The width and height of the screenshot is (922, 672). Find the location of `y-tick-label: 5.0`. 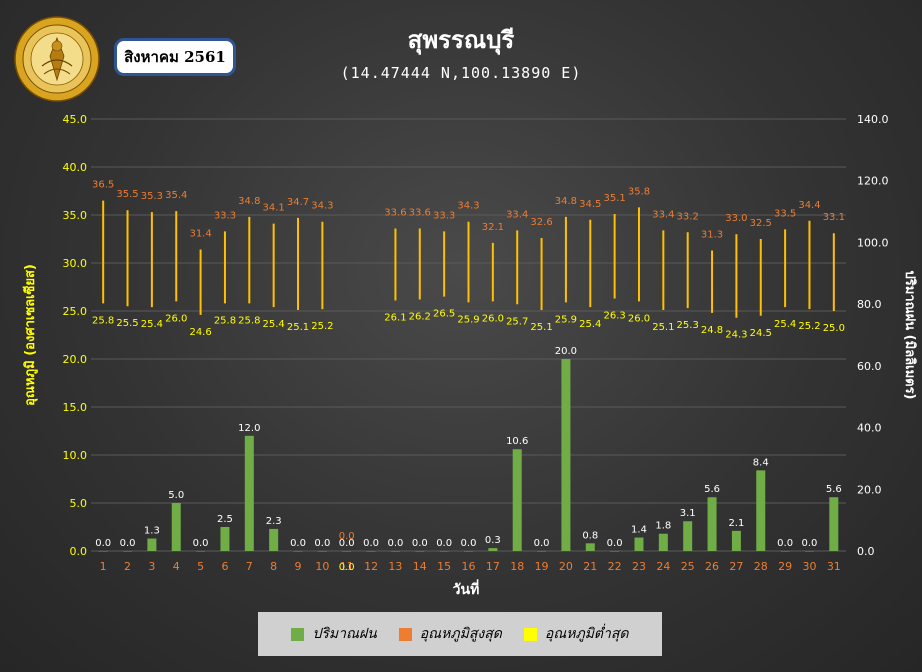

y-tick-label: 5.0 is located at coordinates (79, 503).